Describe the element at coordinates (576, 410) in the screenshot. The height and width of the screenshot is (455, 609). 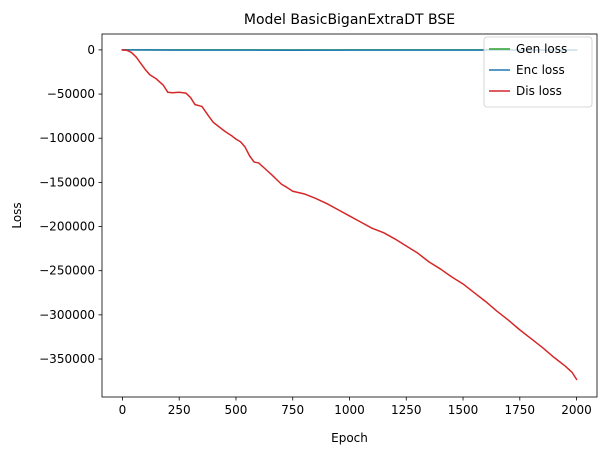
I see `x-tick-label: 2000` at that location.